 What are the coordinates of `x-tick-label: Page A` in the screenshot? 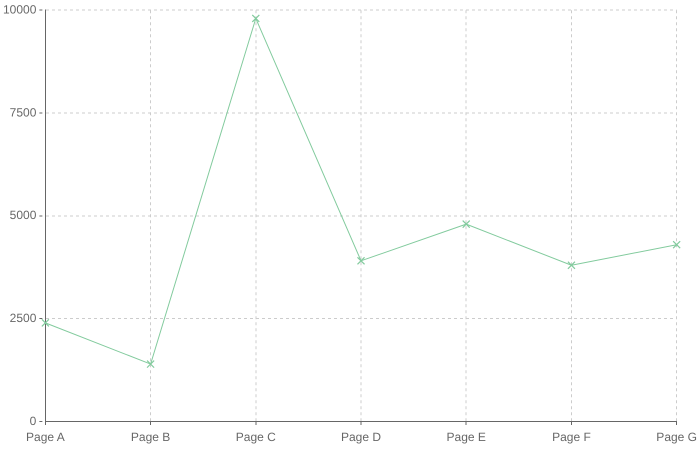 It's located at (45, 437).